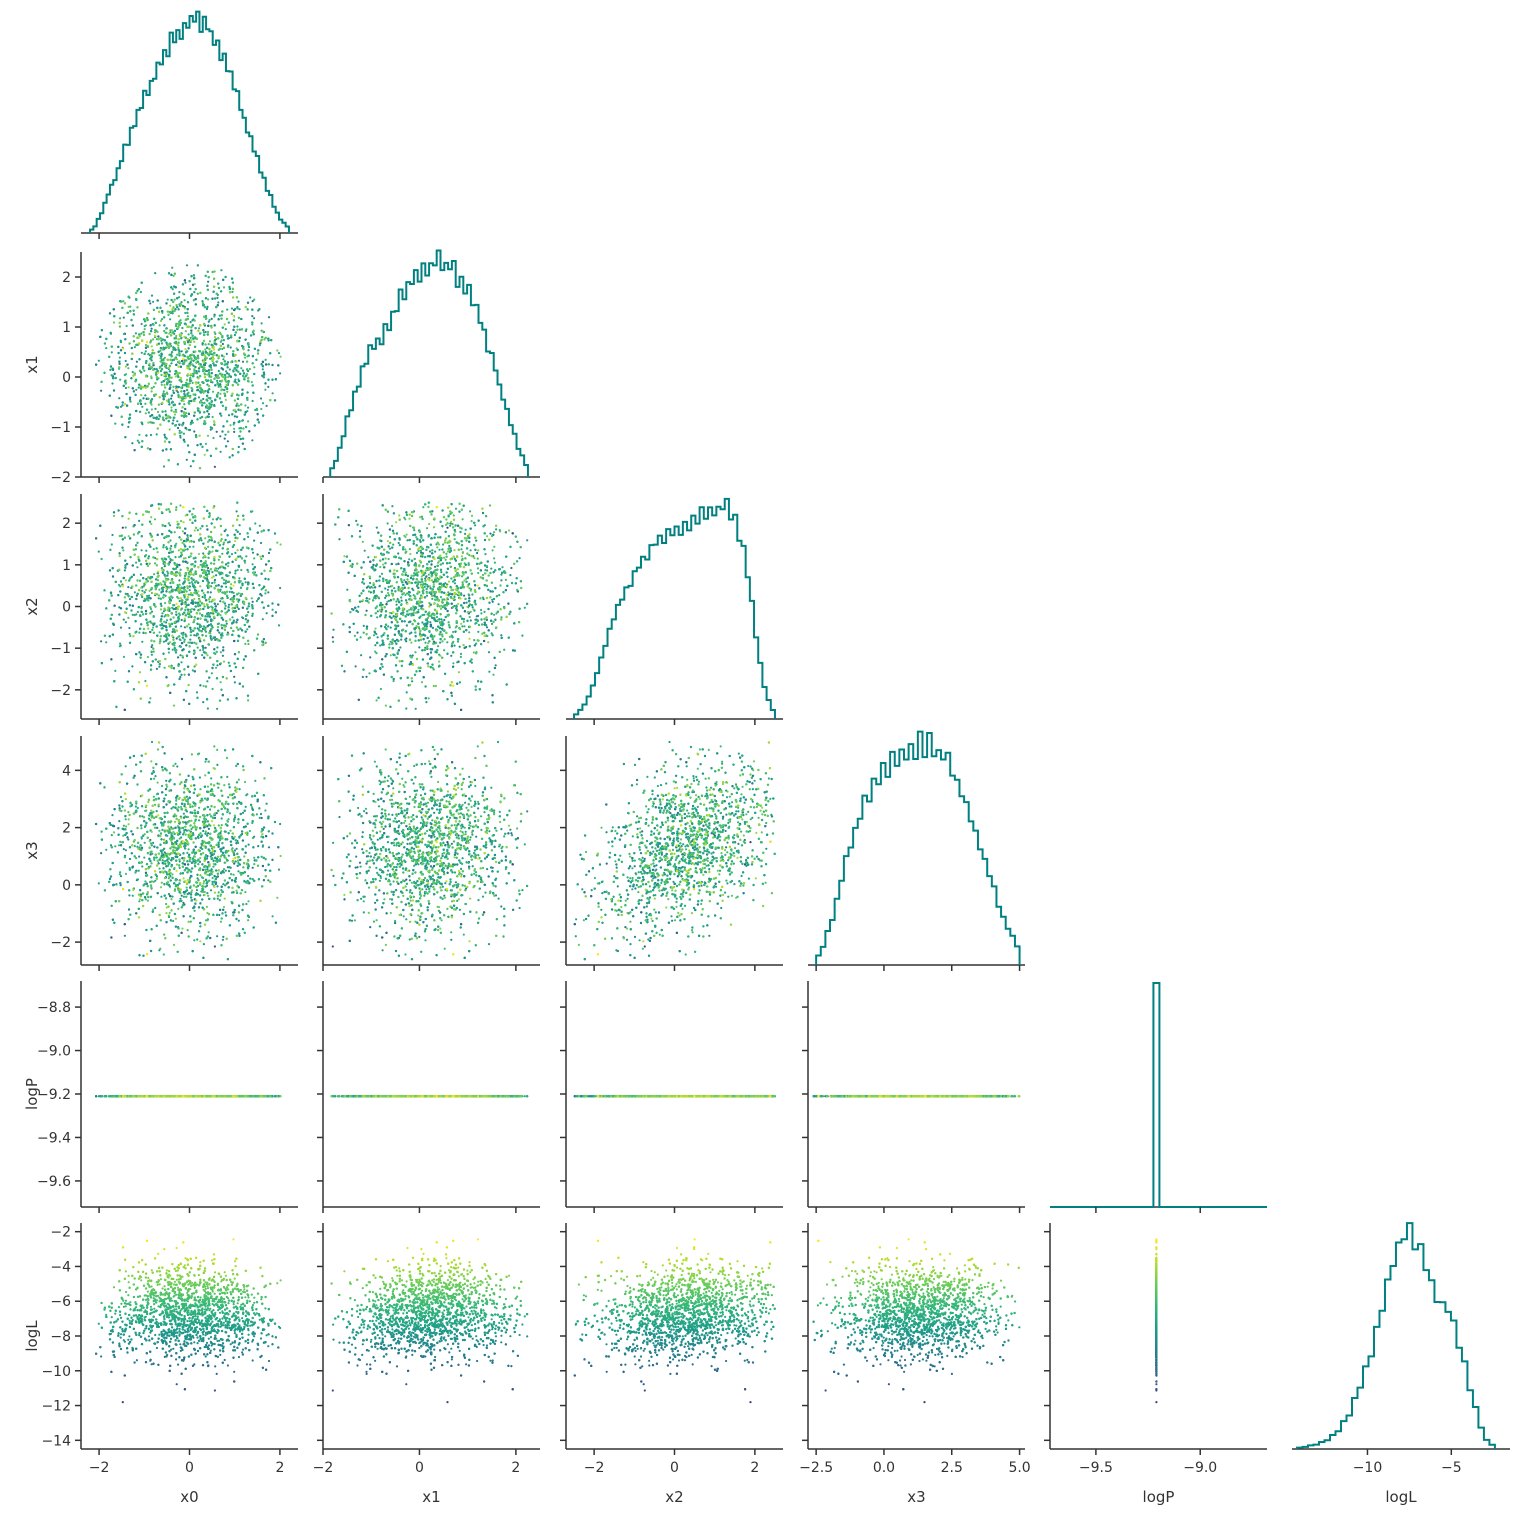 The width and height of the screenshot is (1520, 1513). Describe the element at coordinates (189, 122) in the screenshot. I see `panel-x0-x0` at that location.